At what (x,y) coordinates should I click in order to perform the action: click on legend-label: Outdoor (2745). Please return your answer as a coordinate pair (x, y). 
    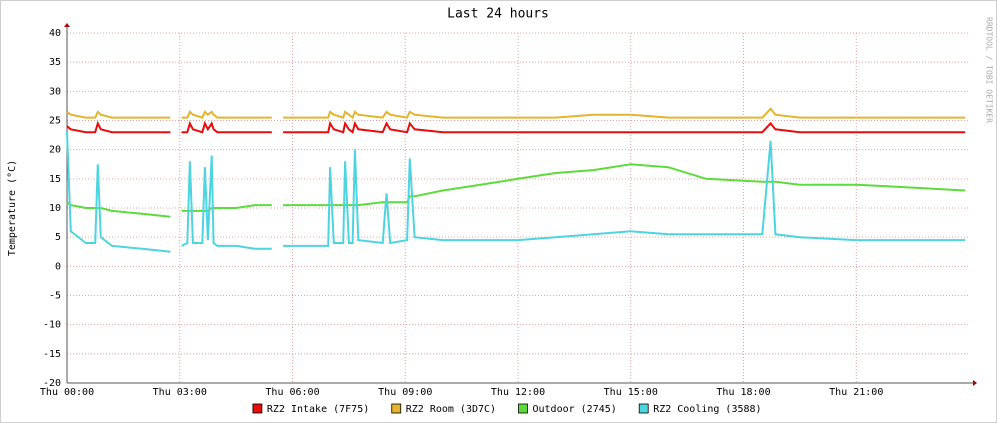
    Looking at the image, I should click on (575, 409).